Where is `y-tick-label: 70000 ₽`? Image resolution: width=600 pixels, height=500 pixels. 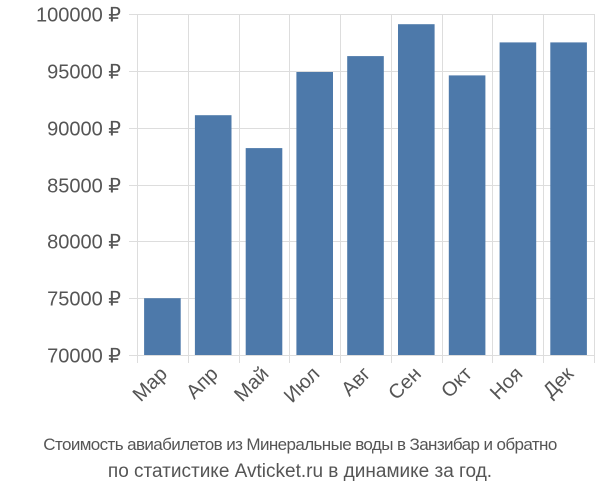
y-tick-label: 70000 ₽ is located at coordinates (84, 357).